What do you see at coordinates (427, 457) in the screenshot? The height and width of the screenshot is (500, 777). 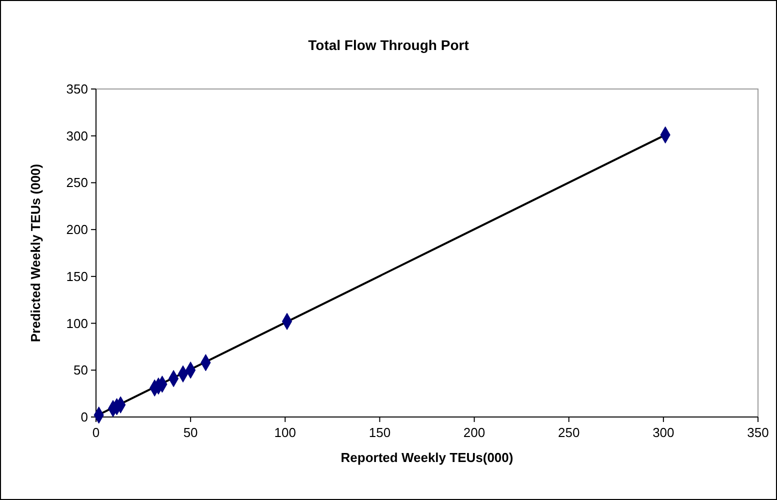 I see `x-axis-title: Reported Weekly TEUs(000)` at bounding box center [427, 457].